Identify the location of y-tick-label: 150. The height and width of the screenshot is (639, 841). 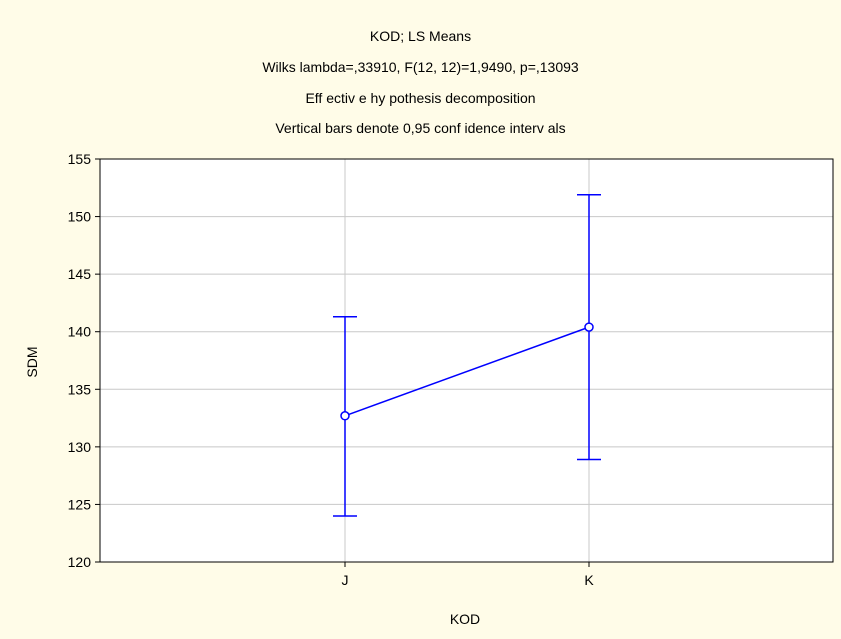
(80, 217).